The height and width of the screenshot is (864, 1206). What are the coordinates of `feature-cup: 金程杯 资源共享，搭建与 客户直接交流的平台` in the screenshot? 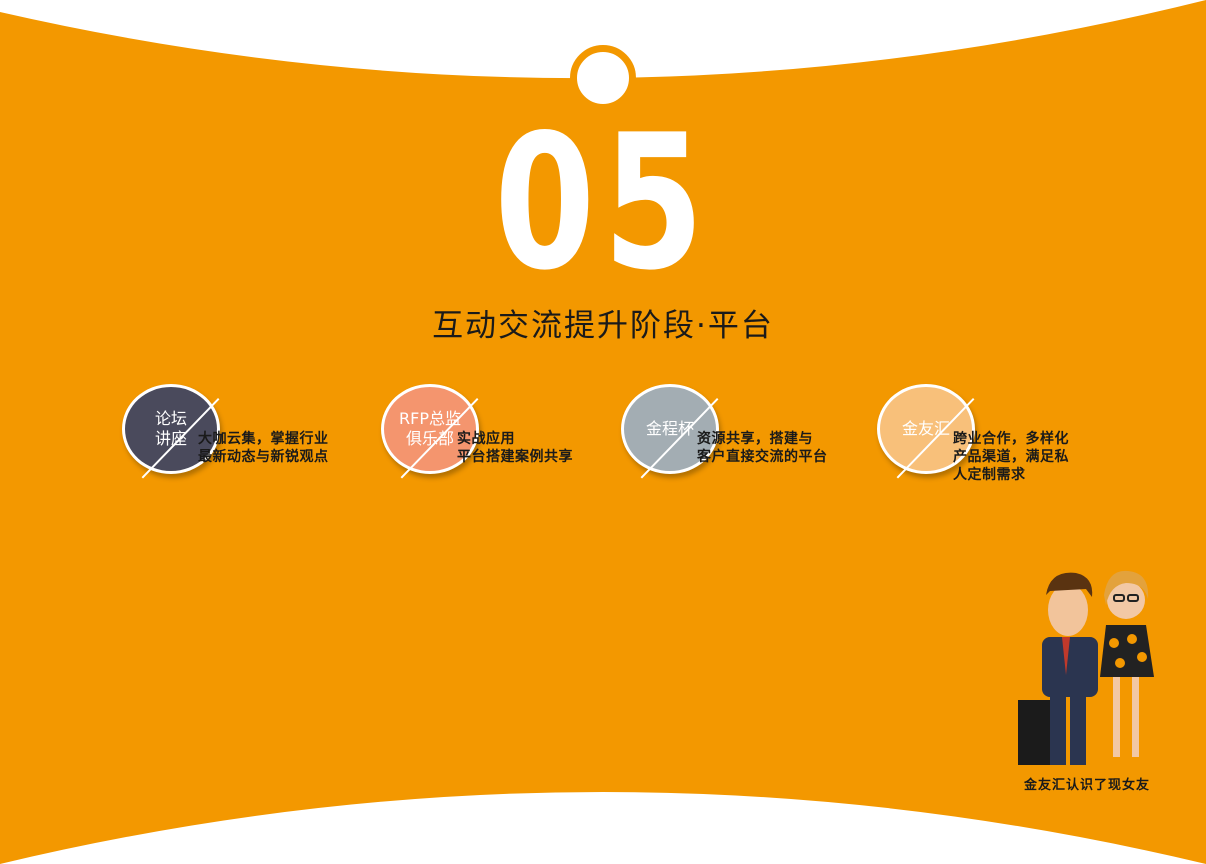 It's located at (741, 436).